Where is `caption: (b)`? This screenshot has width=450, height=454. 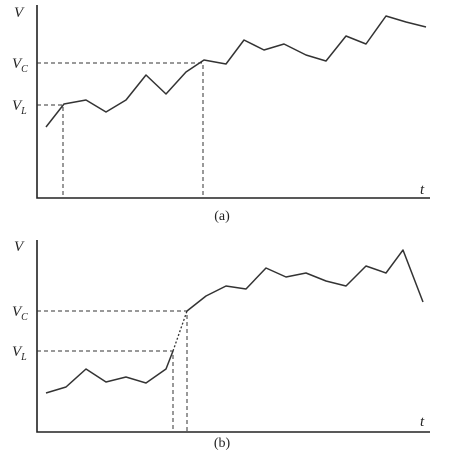
caption: (b) is located at coordinates (222, 443).